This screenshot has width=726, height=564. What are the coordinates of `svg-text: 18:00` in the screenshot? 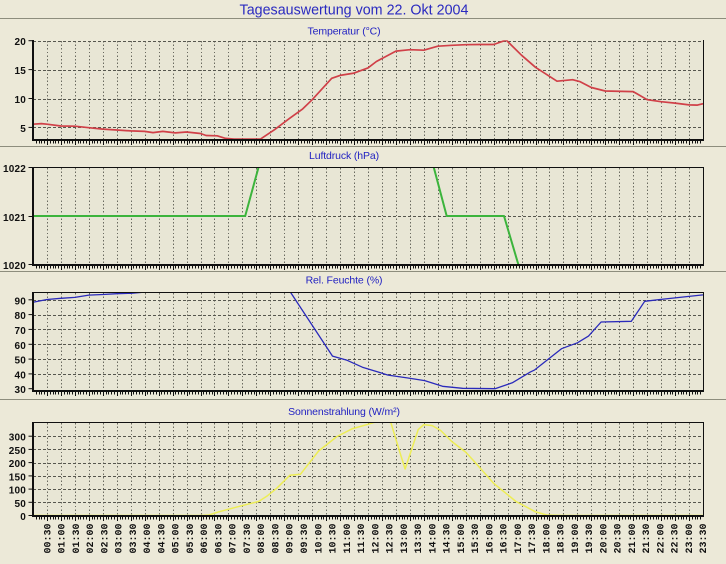 It's located at (547, 538).